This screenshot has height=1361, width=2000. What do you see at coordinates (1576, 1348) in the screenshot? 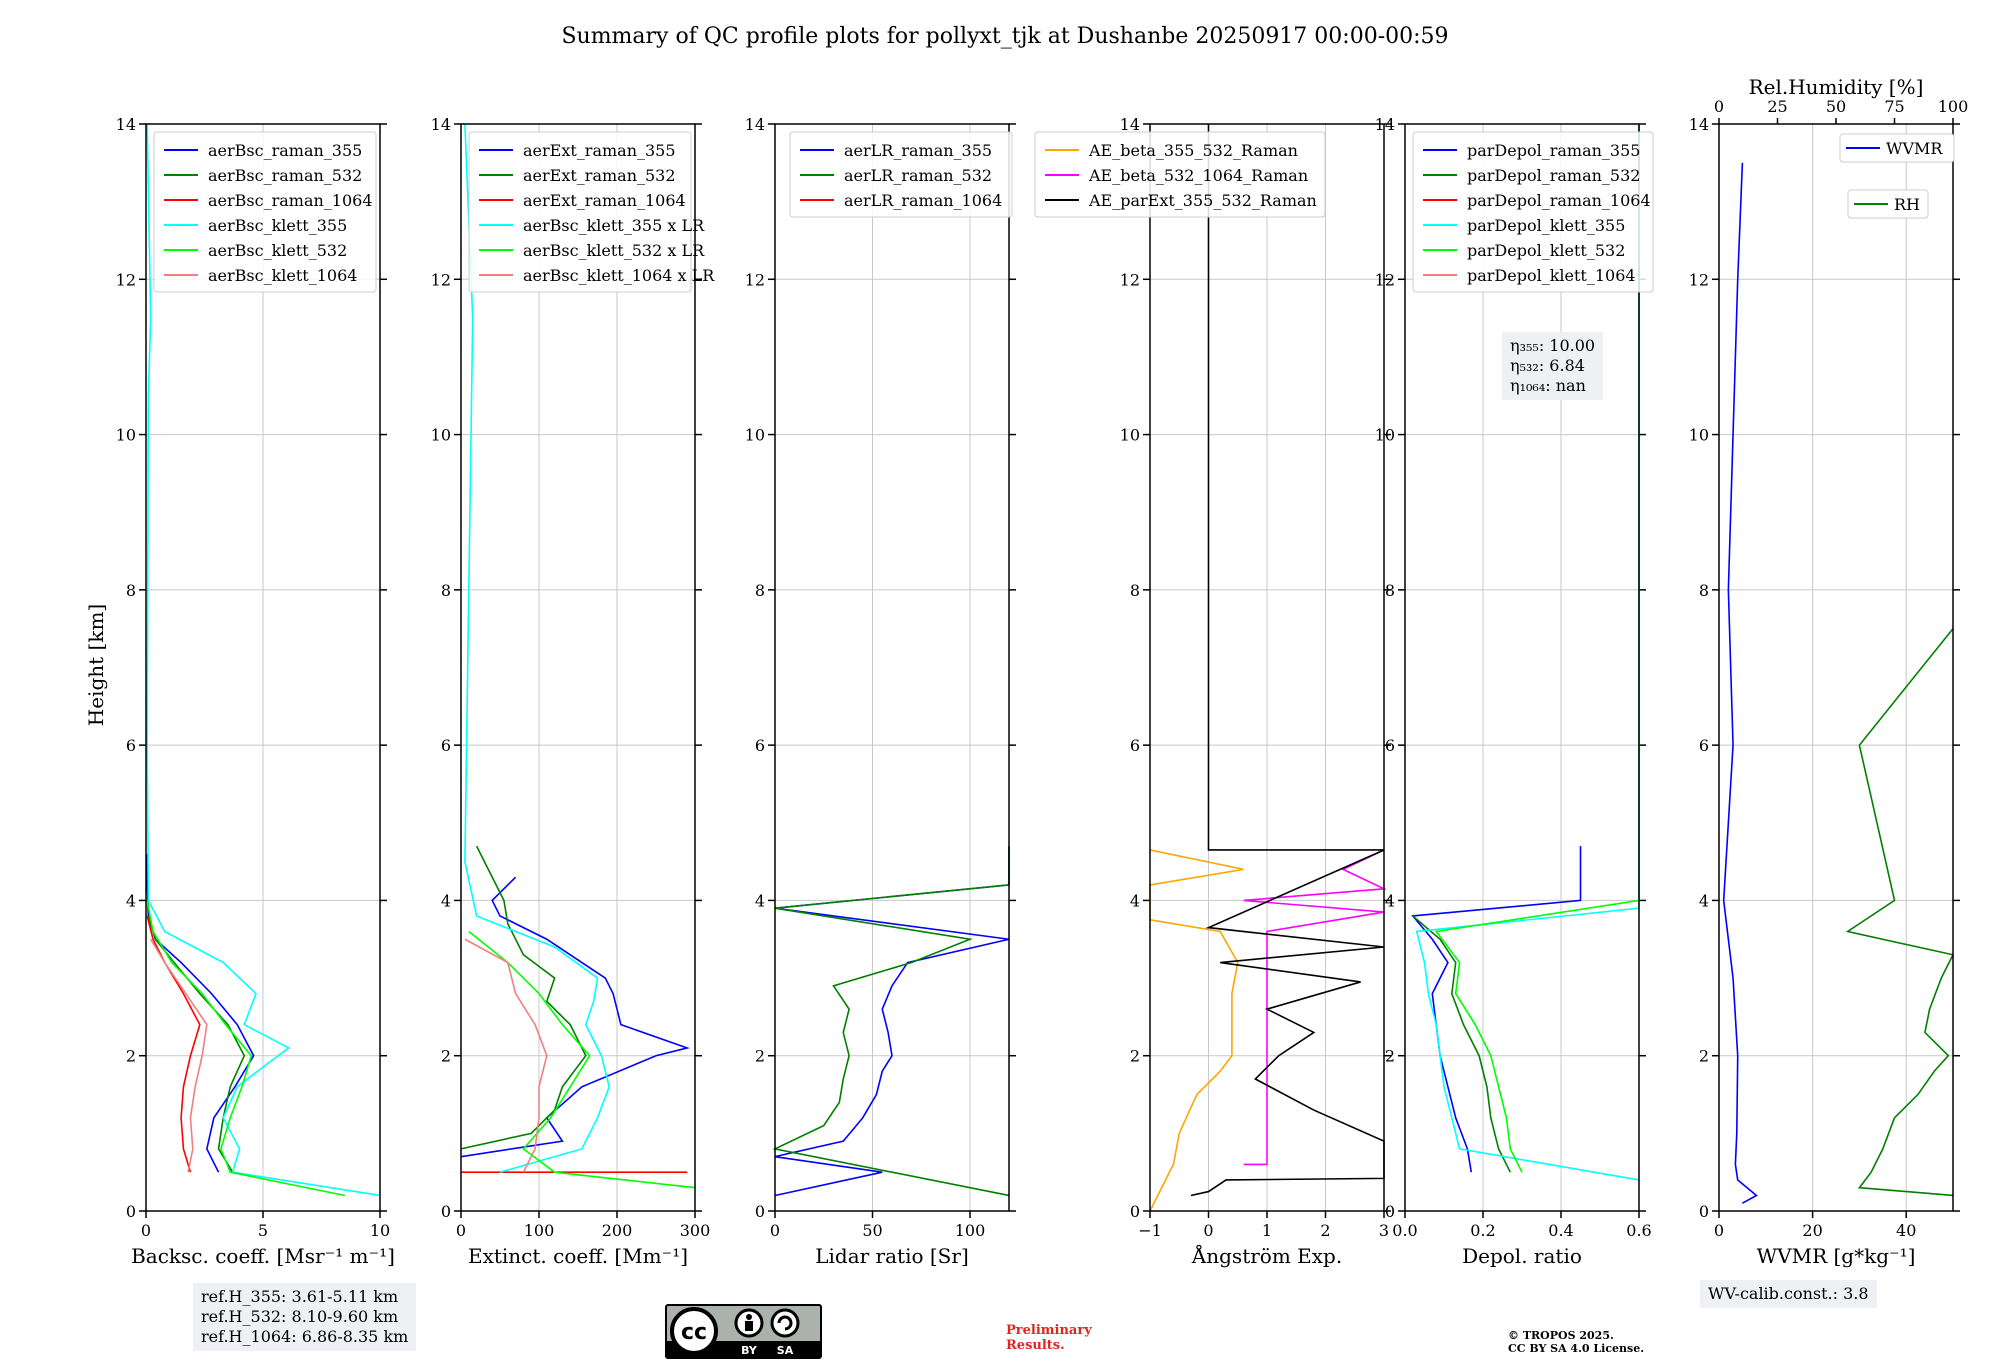
I see `copyright-line2: CC BY SA 4.0 License.` at bounding box center [1576, 1348].